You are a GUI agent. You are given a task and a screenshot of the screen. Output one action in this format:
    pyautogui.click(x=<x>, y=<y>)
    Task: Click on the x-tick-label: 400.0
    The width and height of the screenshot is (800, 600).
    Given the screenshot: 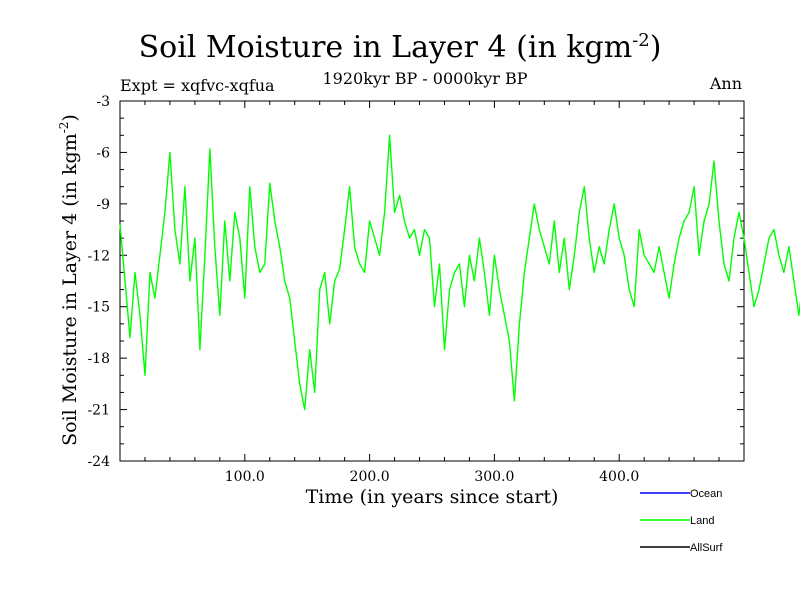 What is the action you would take?
    pyautogui.click(x=619, y=477)
    